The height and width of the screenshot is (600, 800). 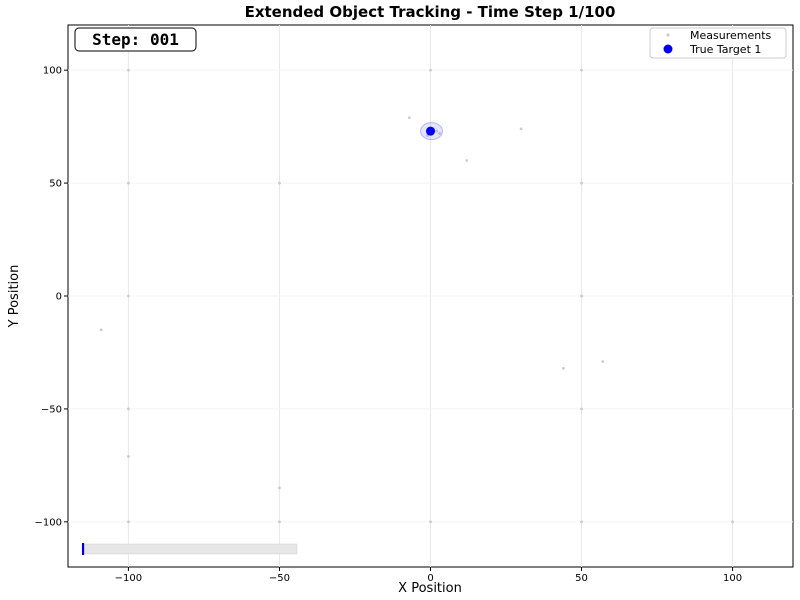 I want to click on x-axis-label: X Position, so click(x=430, y=588).